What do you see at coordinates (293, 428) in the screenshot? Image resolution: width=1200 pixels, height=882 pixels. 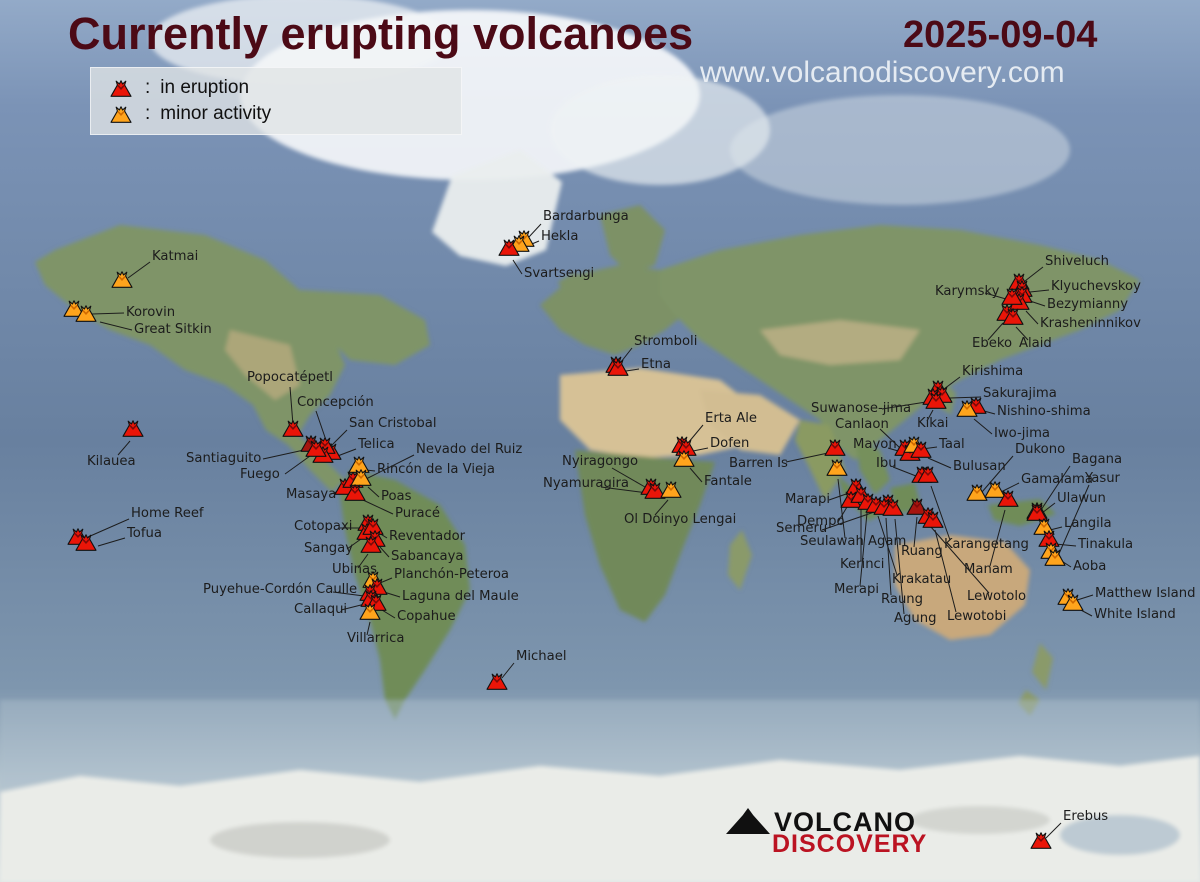 I see `volcano-marker-popocat-petl` at bounding box center [293, 428].